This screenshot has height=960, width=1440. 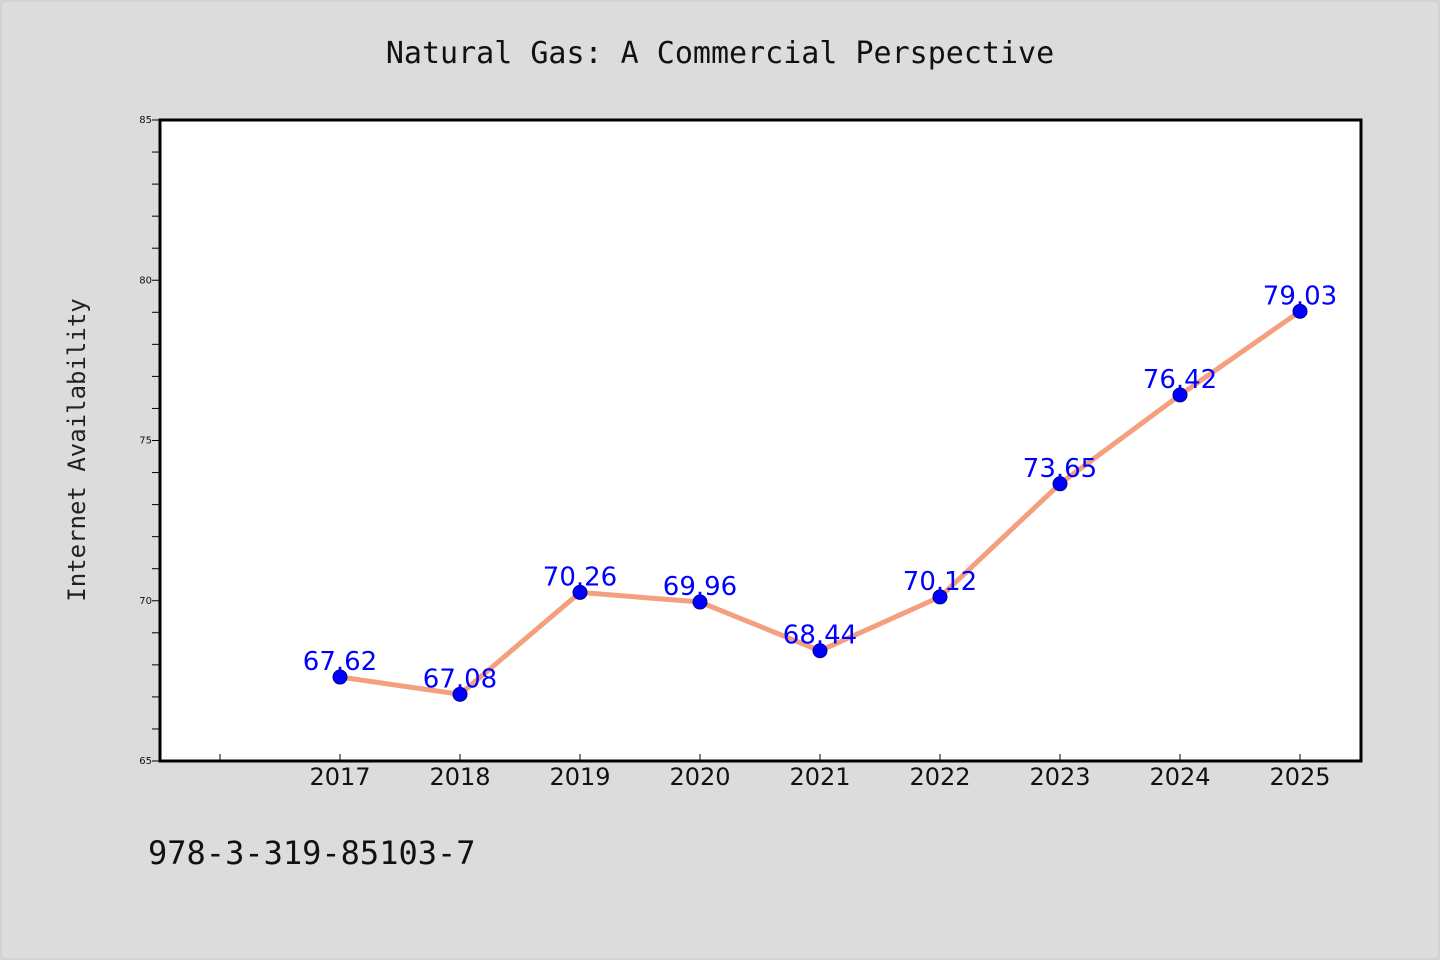 What do you see at coordinates (145, 601) in the screenshot?
I see `y-tick-label: 70` at bounding box center [145, 601].